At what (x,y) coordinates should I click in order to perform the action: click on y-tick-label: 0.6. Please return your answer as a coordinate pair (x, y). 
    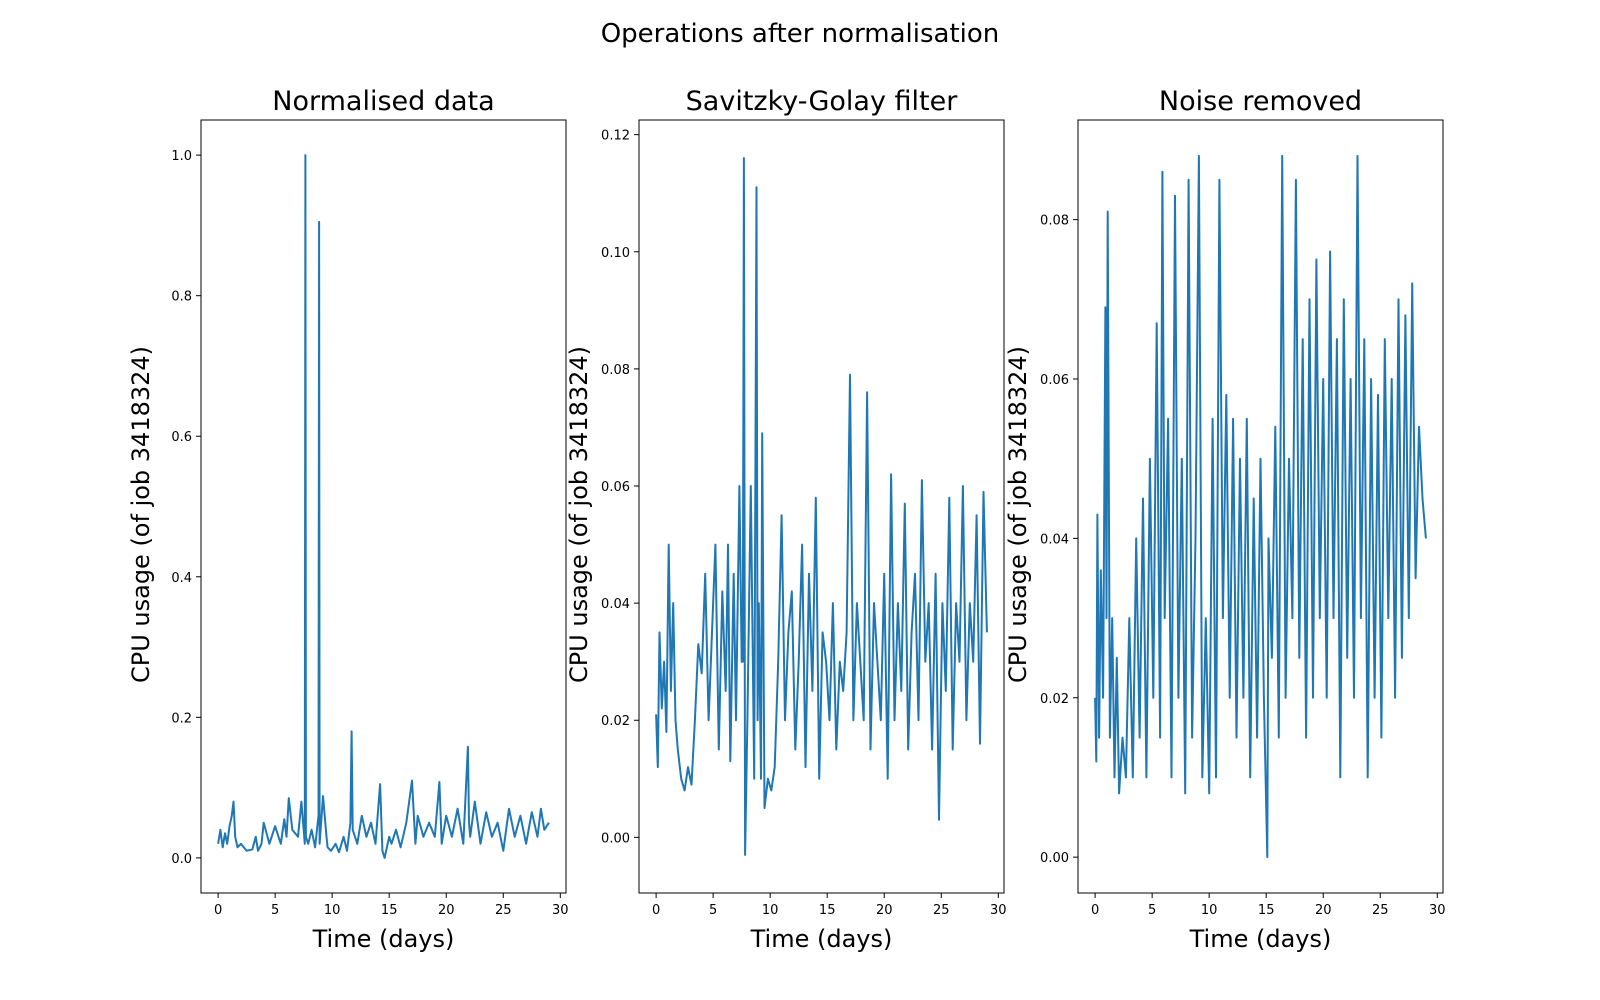
    Looking at the image, I should click on (181, 437).